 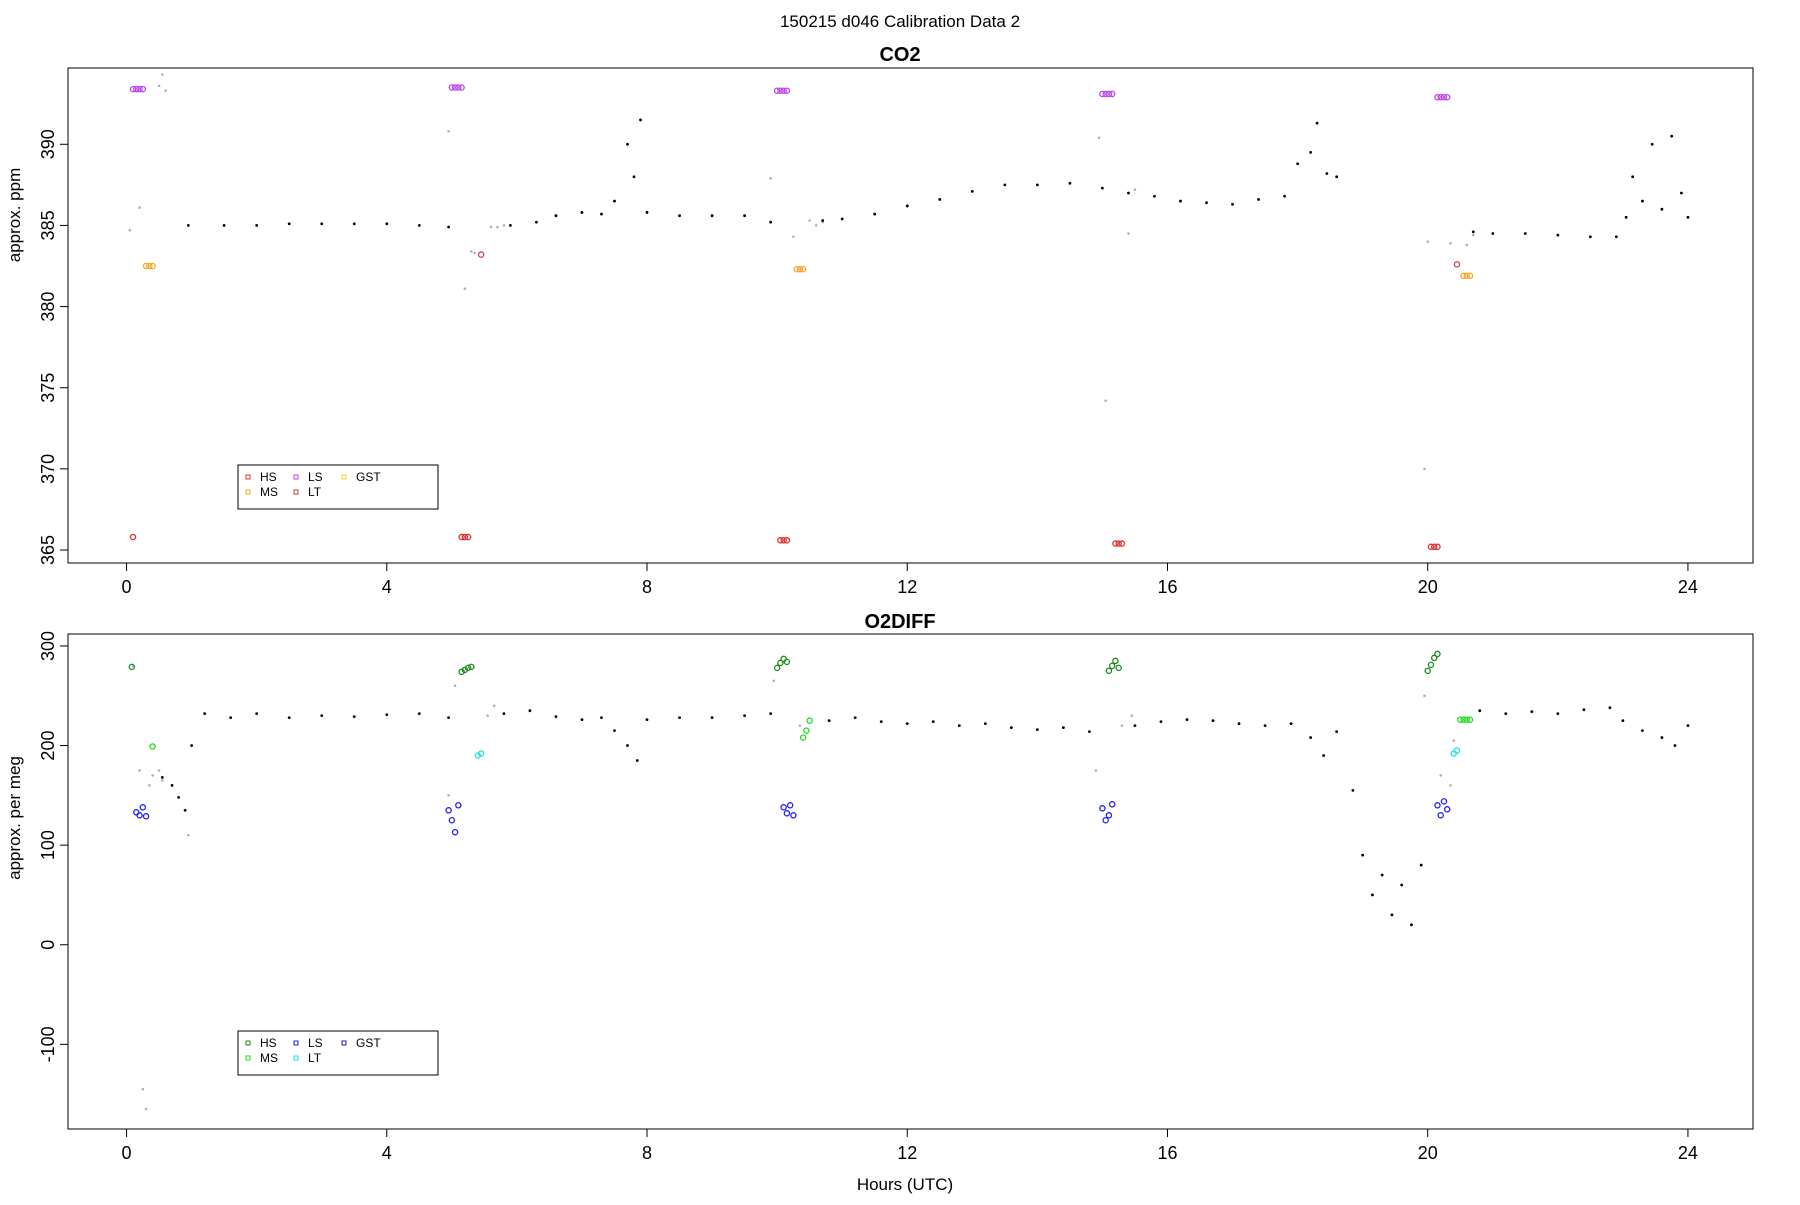 What do you see at coordinates (1167, 1153) in the screenshot?
I see `o2diff-x-tick-label: 16` at bounding box center [1167, 1153].